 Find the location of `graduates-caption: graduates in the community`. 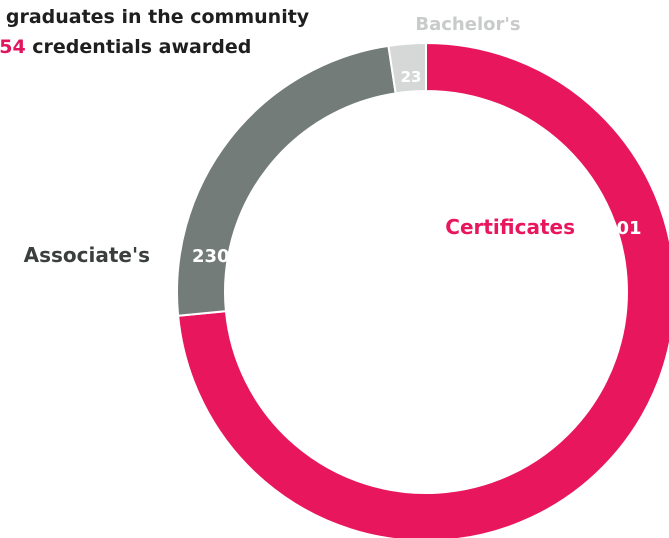

graduates-caption: graduates in the community is located at coordinates (155, 17).